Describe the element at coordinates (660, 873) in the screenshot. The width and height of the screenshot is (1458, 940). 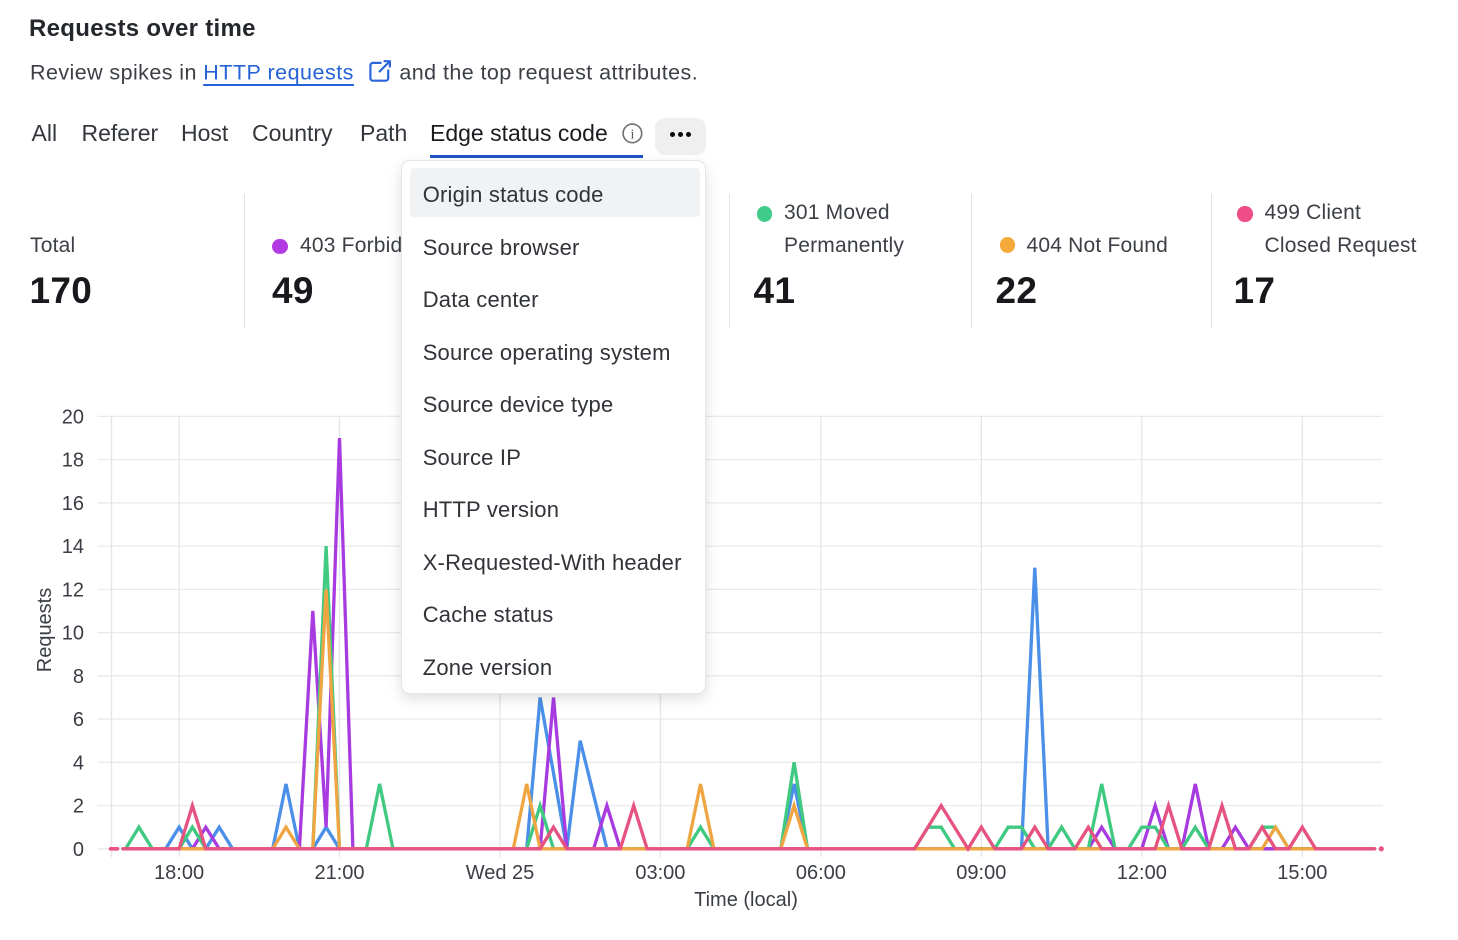
I see `svg-text: 03:00` at that location.